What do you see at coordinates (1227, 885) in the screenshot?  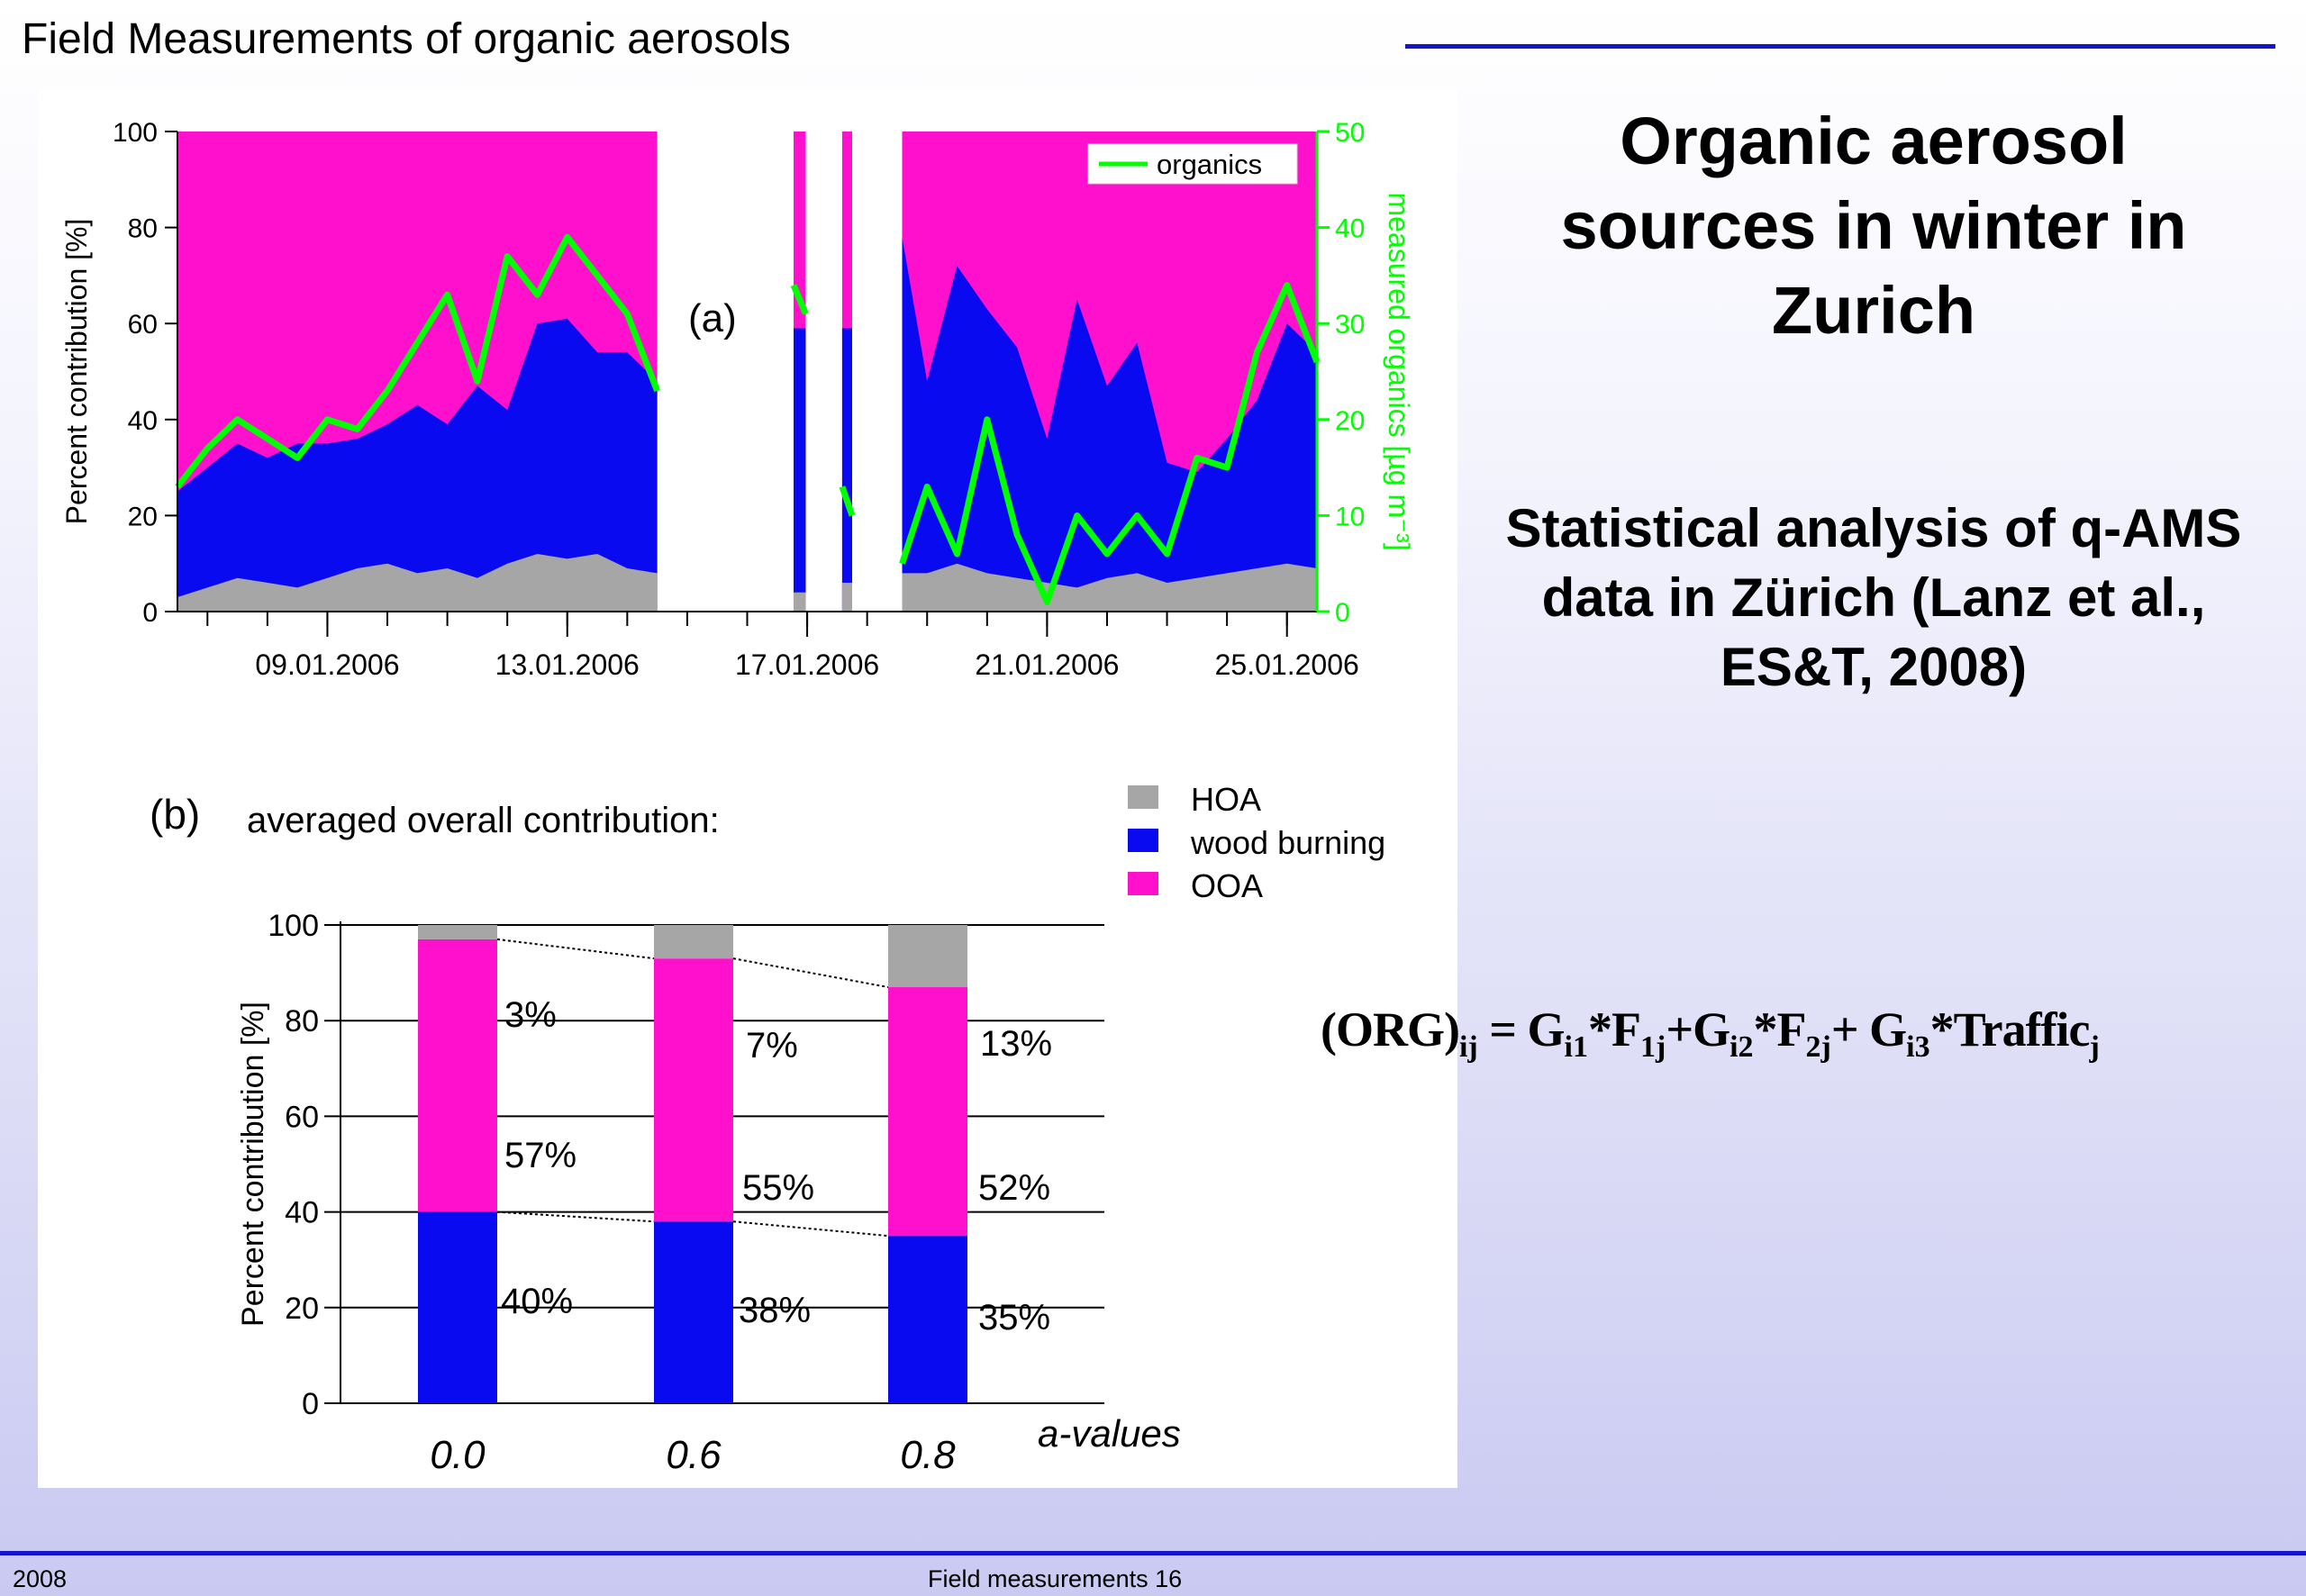 I see `legend-b-label-OOA: OOA` at bounding box center [1227, 885].